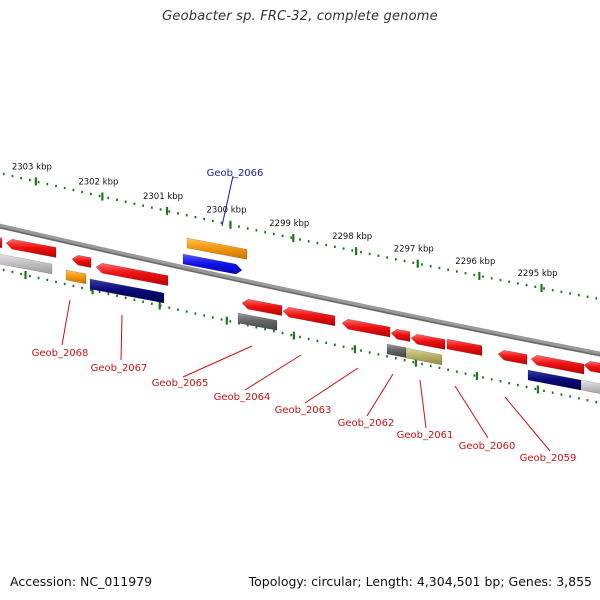 The height and width of the screenshot is (600, 600). What do you see at coordinates (366, 423) in the screenshot?
I see `geob-2062-label: Geob_2062` at bounding box center [366, 423].